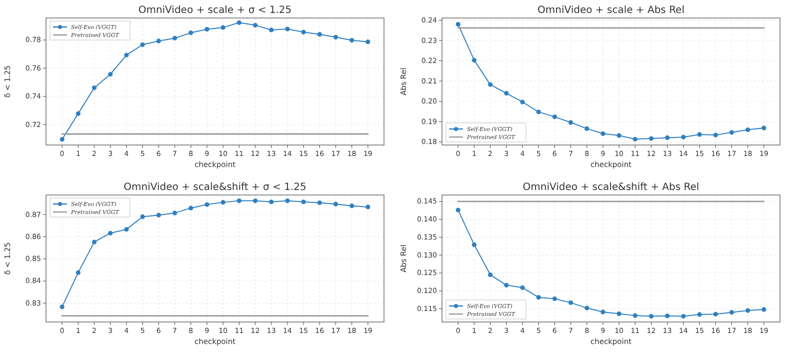 This screenshot has width=793, height=355. Describe the element at coordinates (611, 10) in the screenshot. I see `chart-title: OmniVideo + scale + Abs Rel` at that location.